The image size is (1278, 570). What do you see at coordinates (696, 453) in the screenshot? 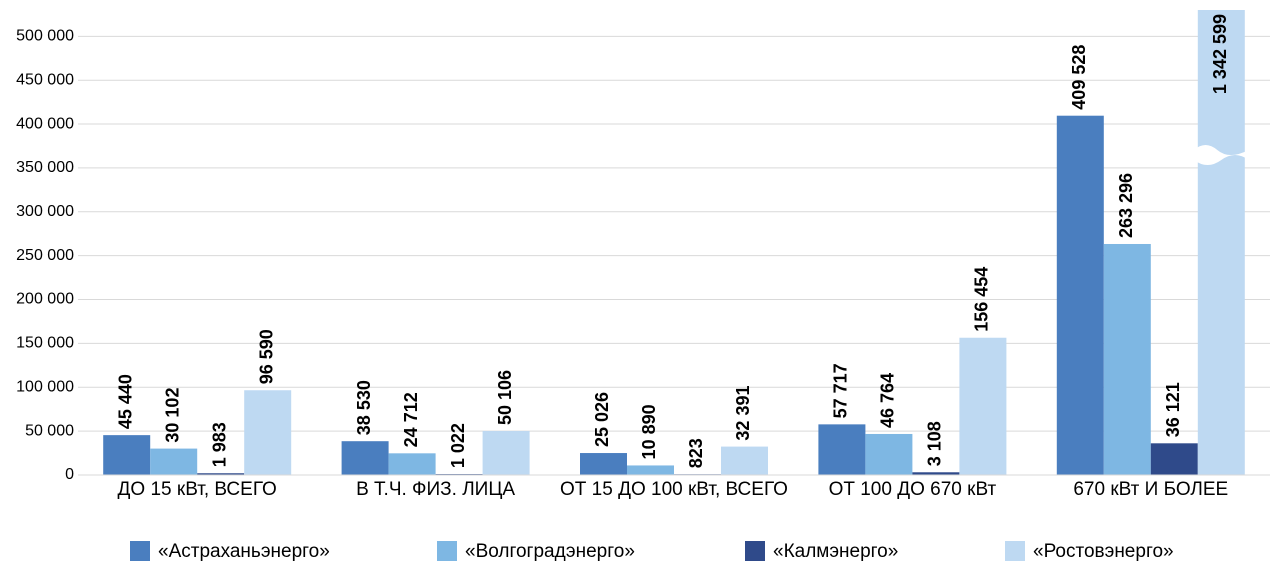
I see `data-label: 823` at bounding box center [696, 453].